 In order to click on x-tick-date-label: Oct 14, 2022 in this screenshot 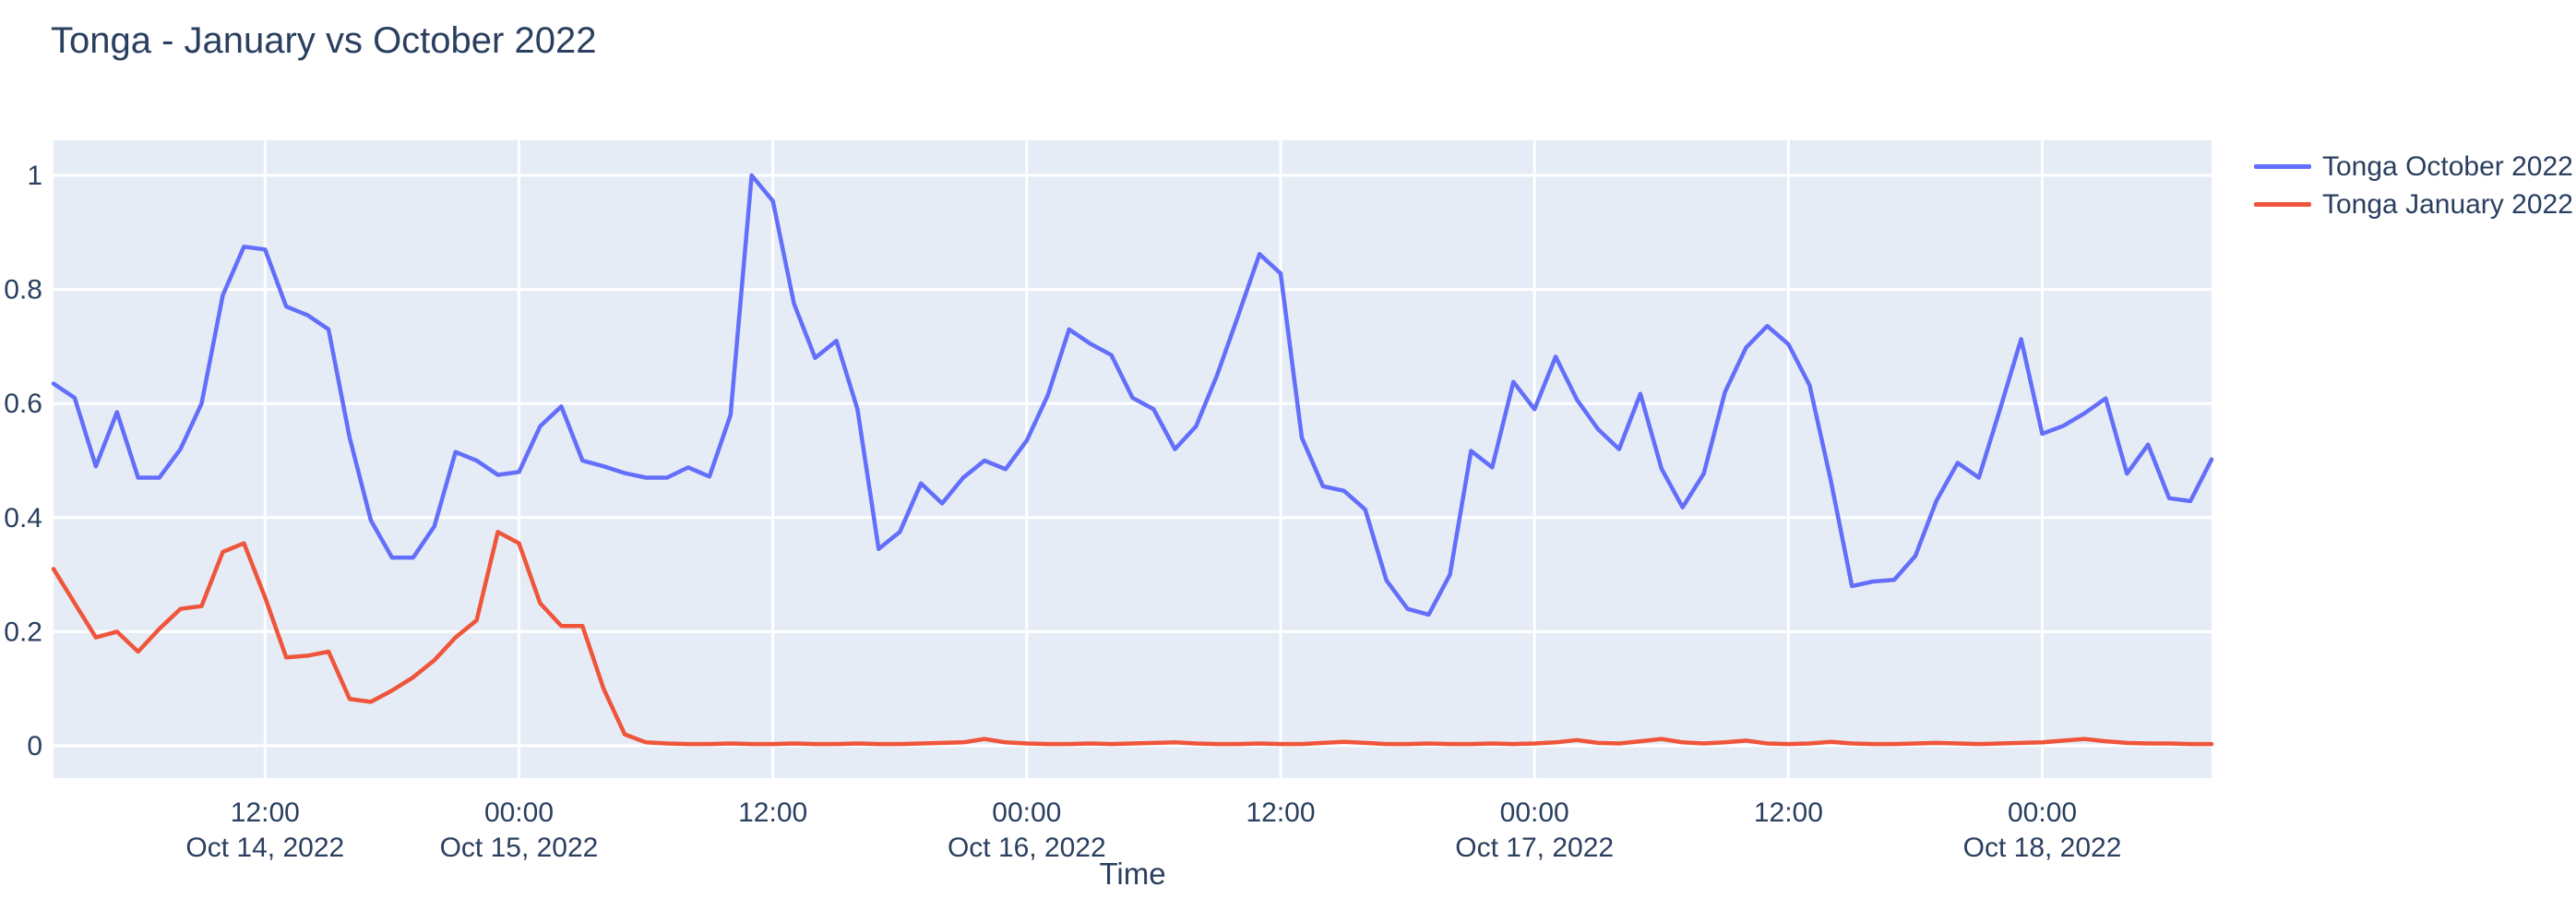, I will do `click(264, 848)`.